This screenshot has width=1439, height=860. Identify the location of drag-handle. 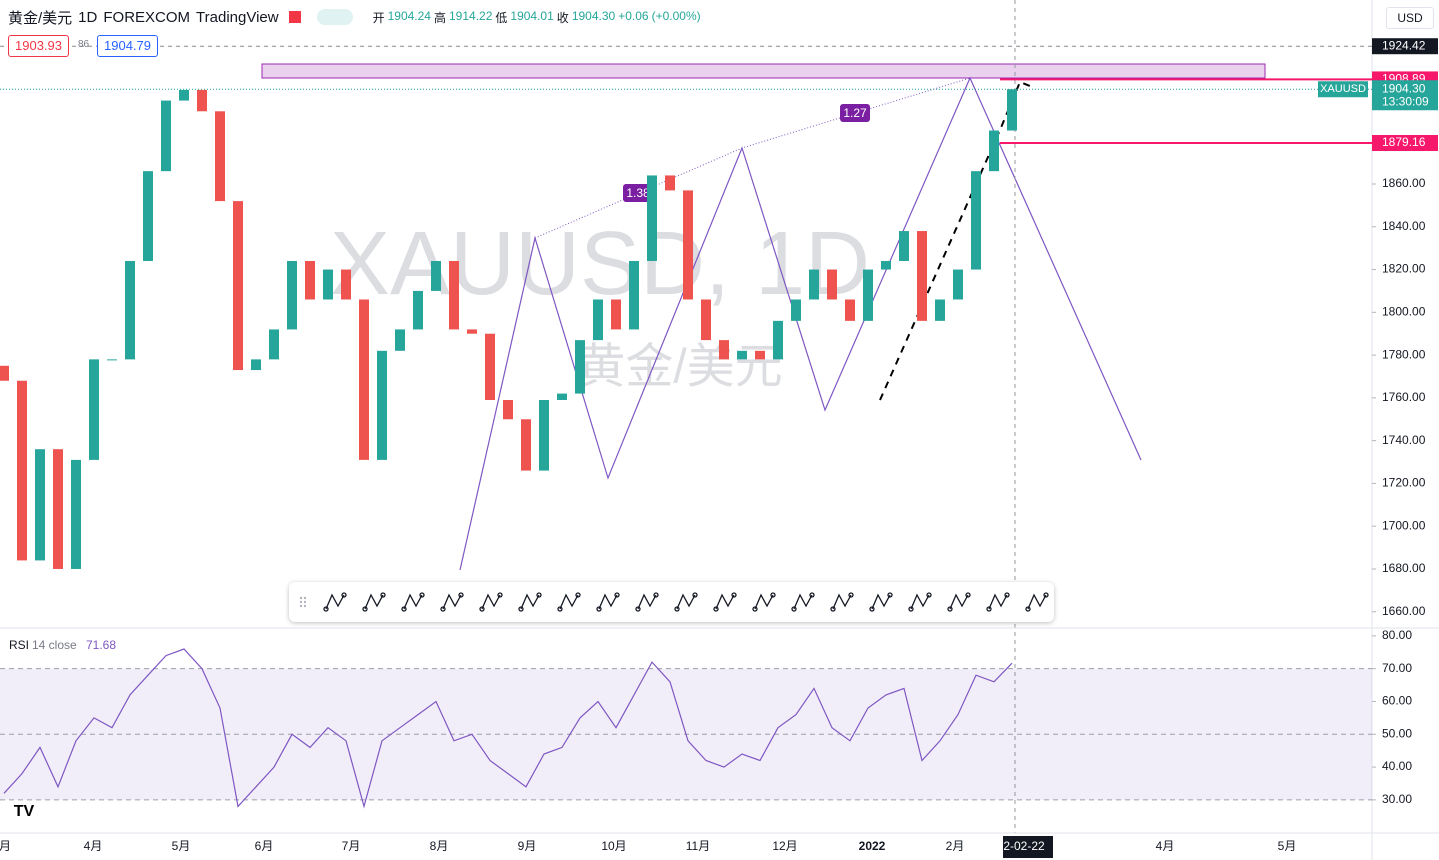
(303, 602).